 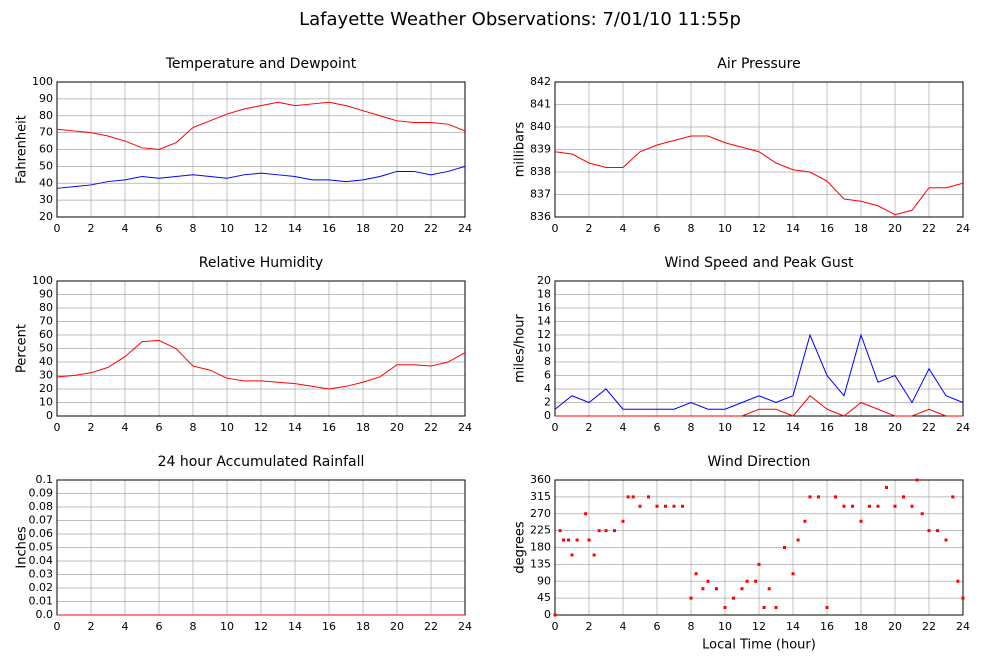 What do you see at coordinates (540, 104) in the screenshot?
I see `y-tick-label: 841` at bounding box center [540, 104].